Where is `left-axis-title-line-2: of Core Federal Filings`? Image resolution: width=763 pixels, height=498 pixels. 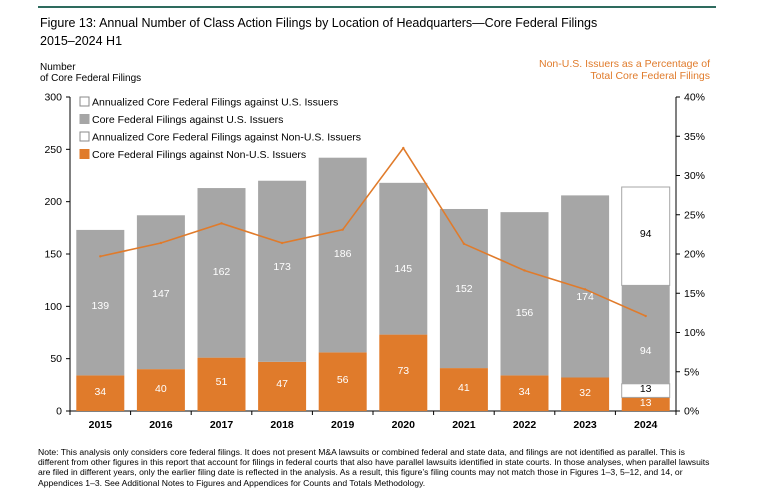
left-axis-title-line-2: of Core Federal Filings is located at coordinates (91, 78).